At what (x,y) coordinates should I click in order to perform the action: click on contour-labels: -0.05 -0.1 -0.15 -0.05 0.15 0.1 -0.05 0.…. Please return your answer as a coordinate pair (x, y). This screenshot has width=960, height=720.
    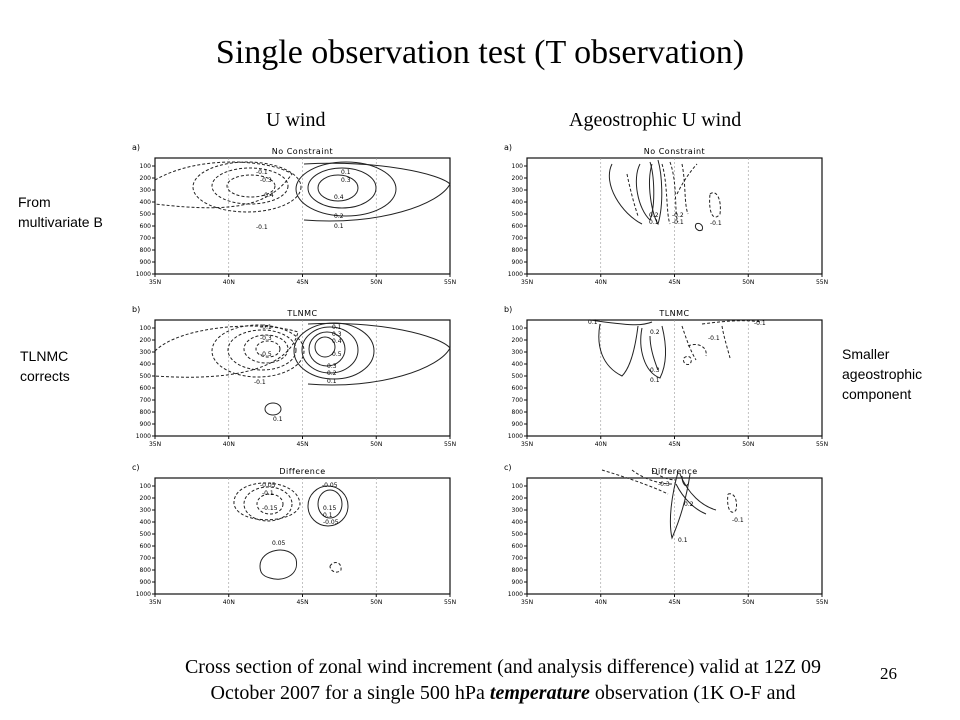
    Looking at the image, I should click on (299, 514).